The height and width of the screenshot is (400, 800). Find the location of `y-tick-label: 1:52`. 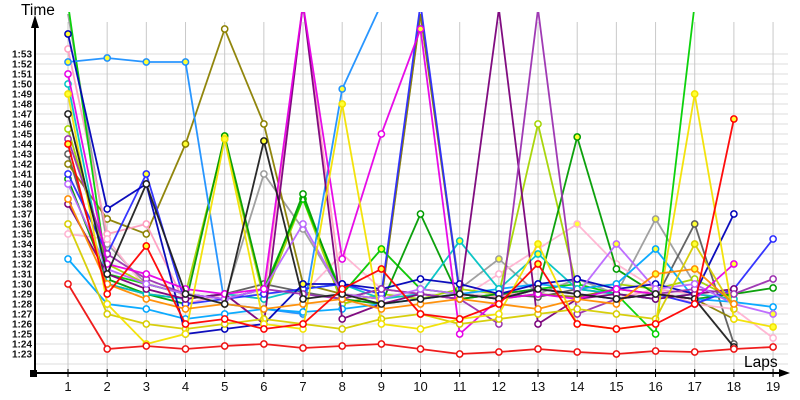

y-tick-label: 1:52 is located at coordinates (22, 65).